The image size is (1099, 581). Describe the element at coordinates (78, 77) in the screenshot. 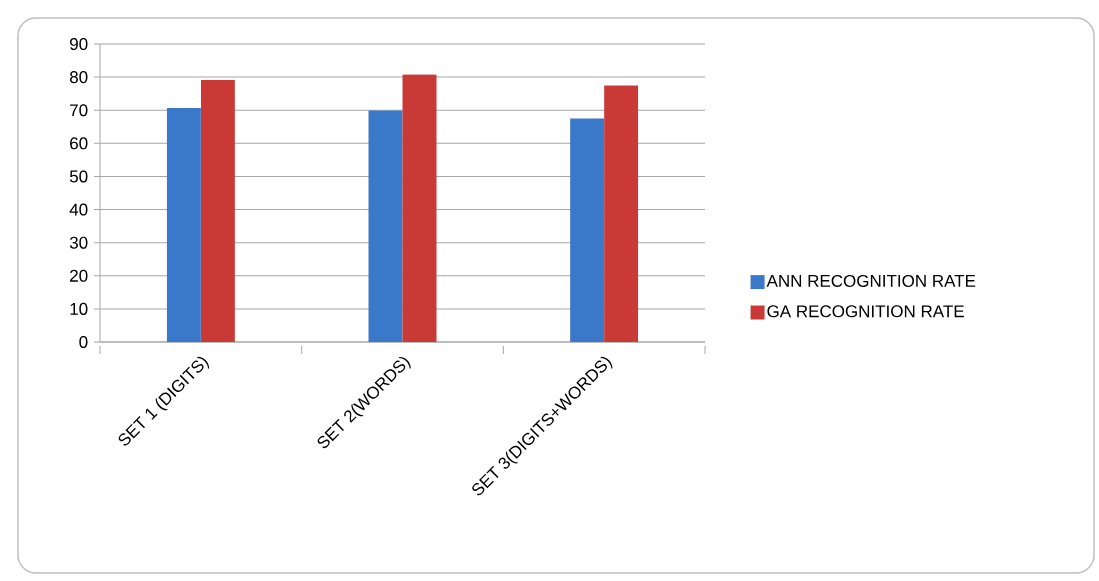

I see `y-tick-label: 80` at that location.